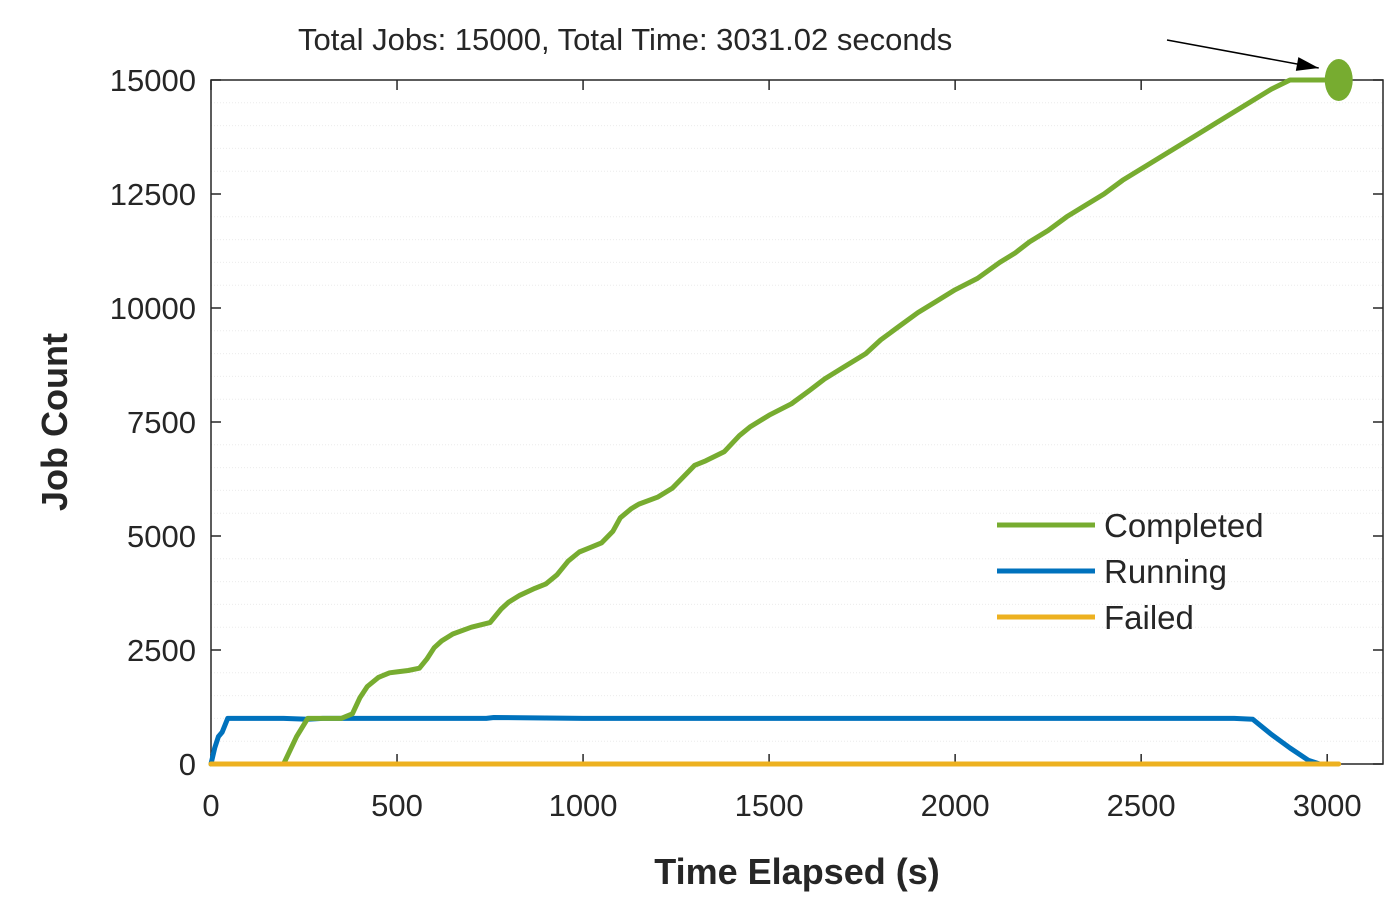 The image size is (1400, 923). What do you see at coordinates (796, 871) in the screenshot?
I see `x-axis-title: Time Elapsed (s)` at bounding box center [796, 871].